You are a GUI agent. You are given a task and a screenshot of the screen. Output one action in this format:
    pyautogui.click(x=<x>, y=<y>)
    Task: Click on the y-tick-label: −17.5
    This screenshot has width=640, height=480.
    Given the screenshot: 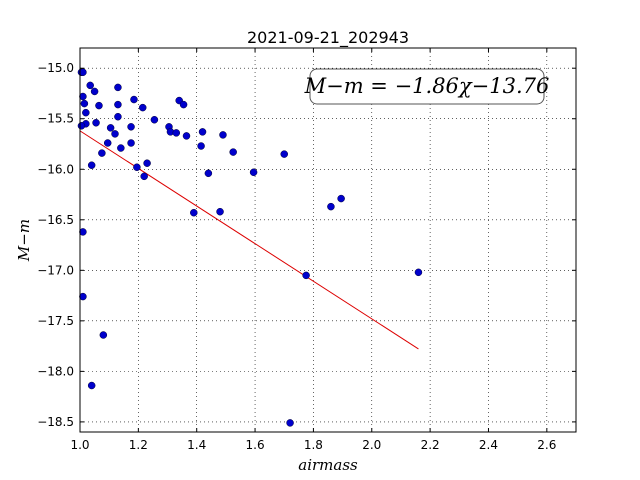 What is the action you would take?
    pyautogui.click(x=55, y=321)
    